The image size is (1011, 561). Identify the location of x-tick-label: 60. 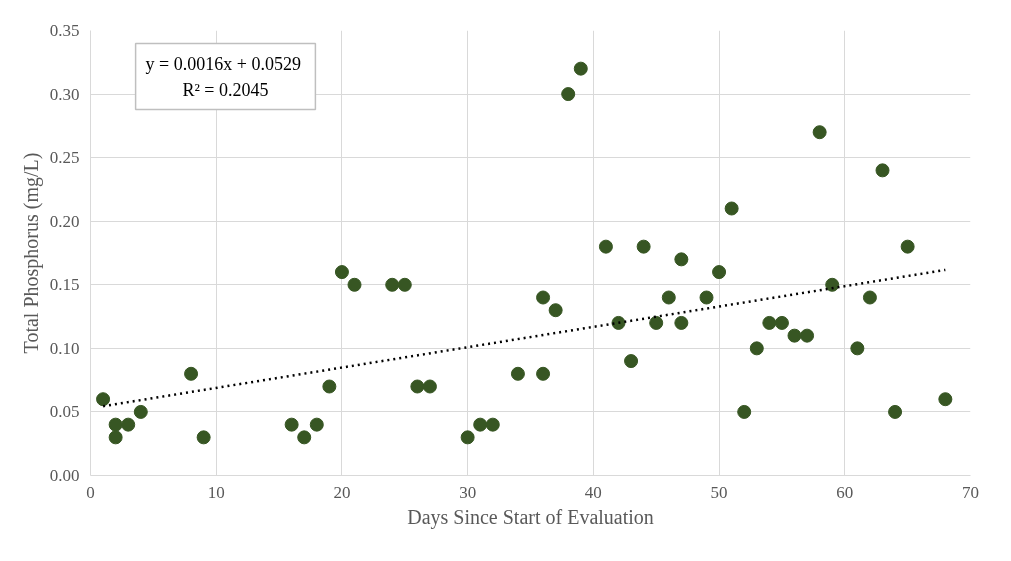
(845, 492).